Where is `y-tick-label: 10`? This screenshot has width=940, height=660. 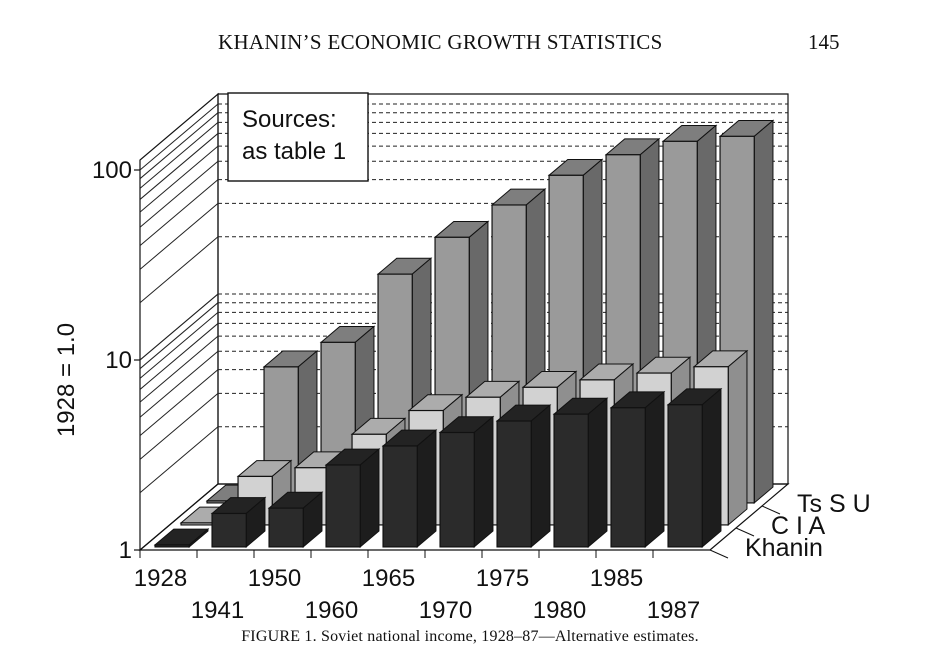 y-tick-label: 10 is located at coordinates (118, 360).